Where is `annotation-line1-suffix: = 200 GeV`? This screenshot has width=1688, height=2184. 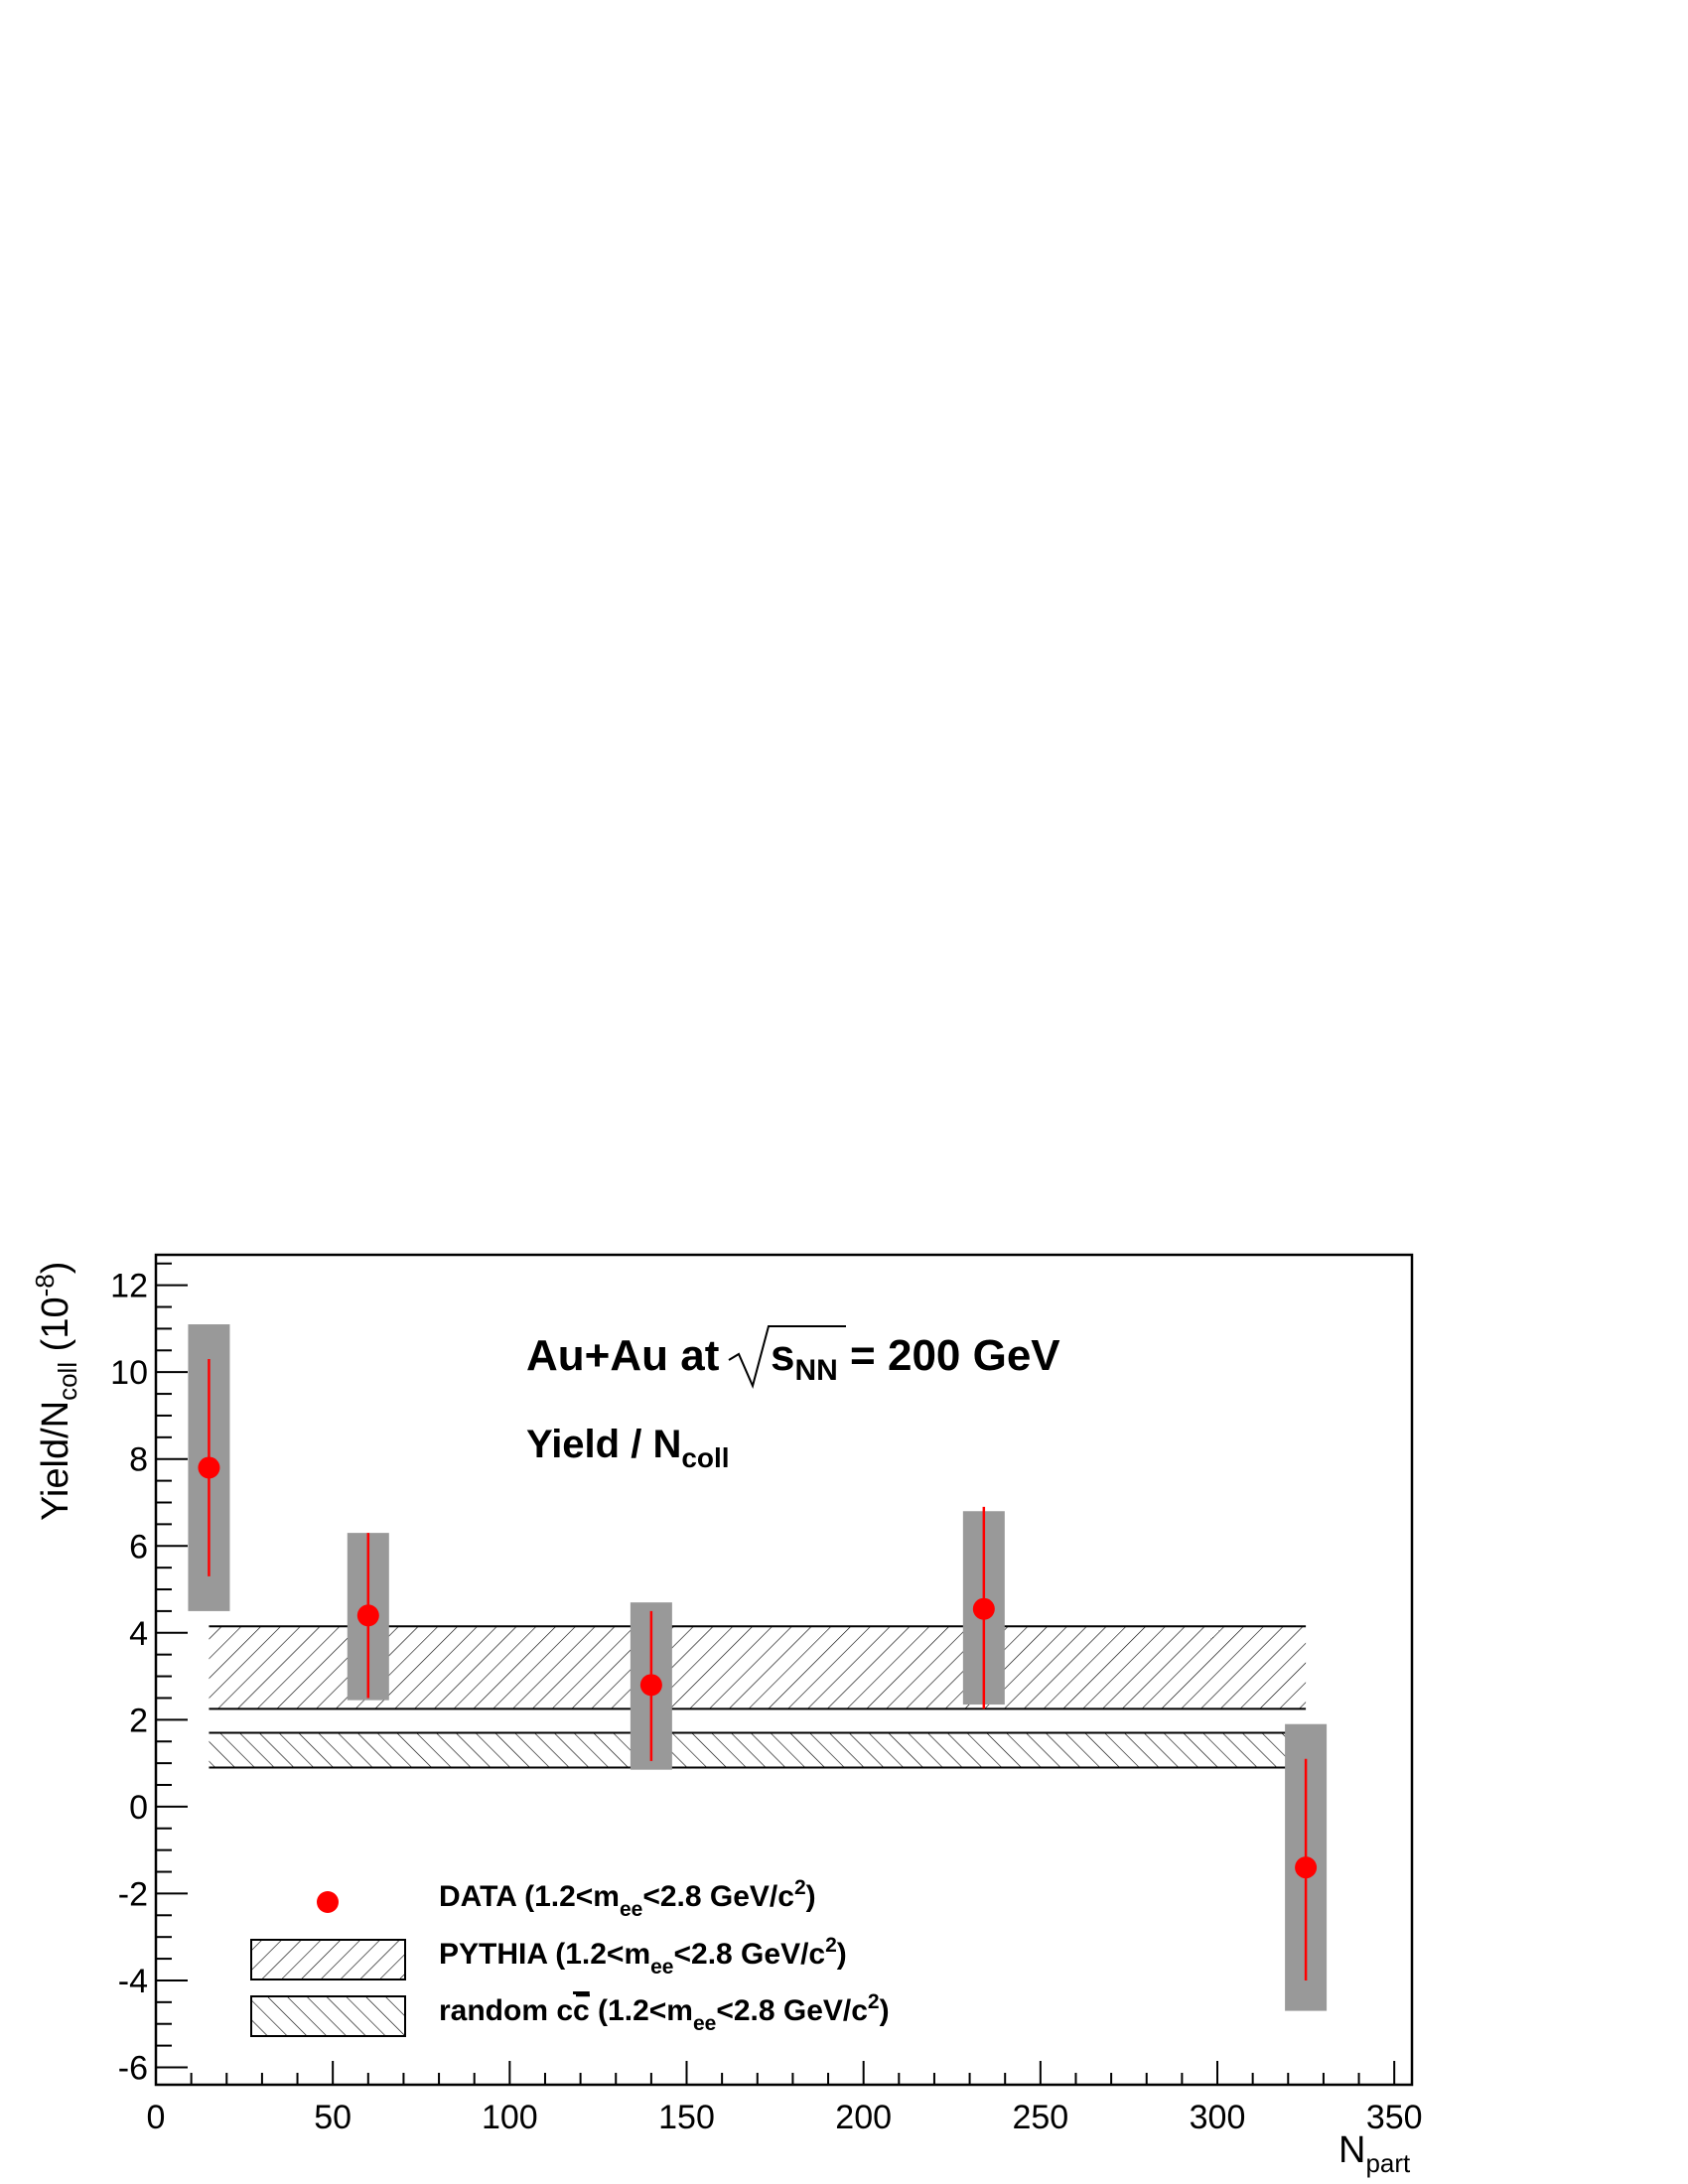
annotation-line1-suffix: = 200 GeV is located at coordinates (949, 1355).